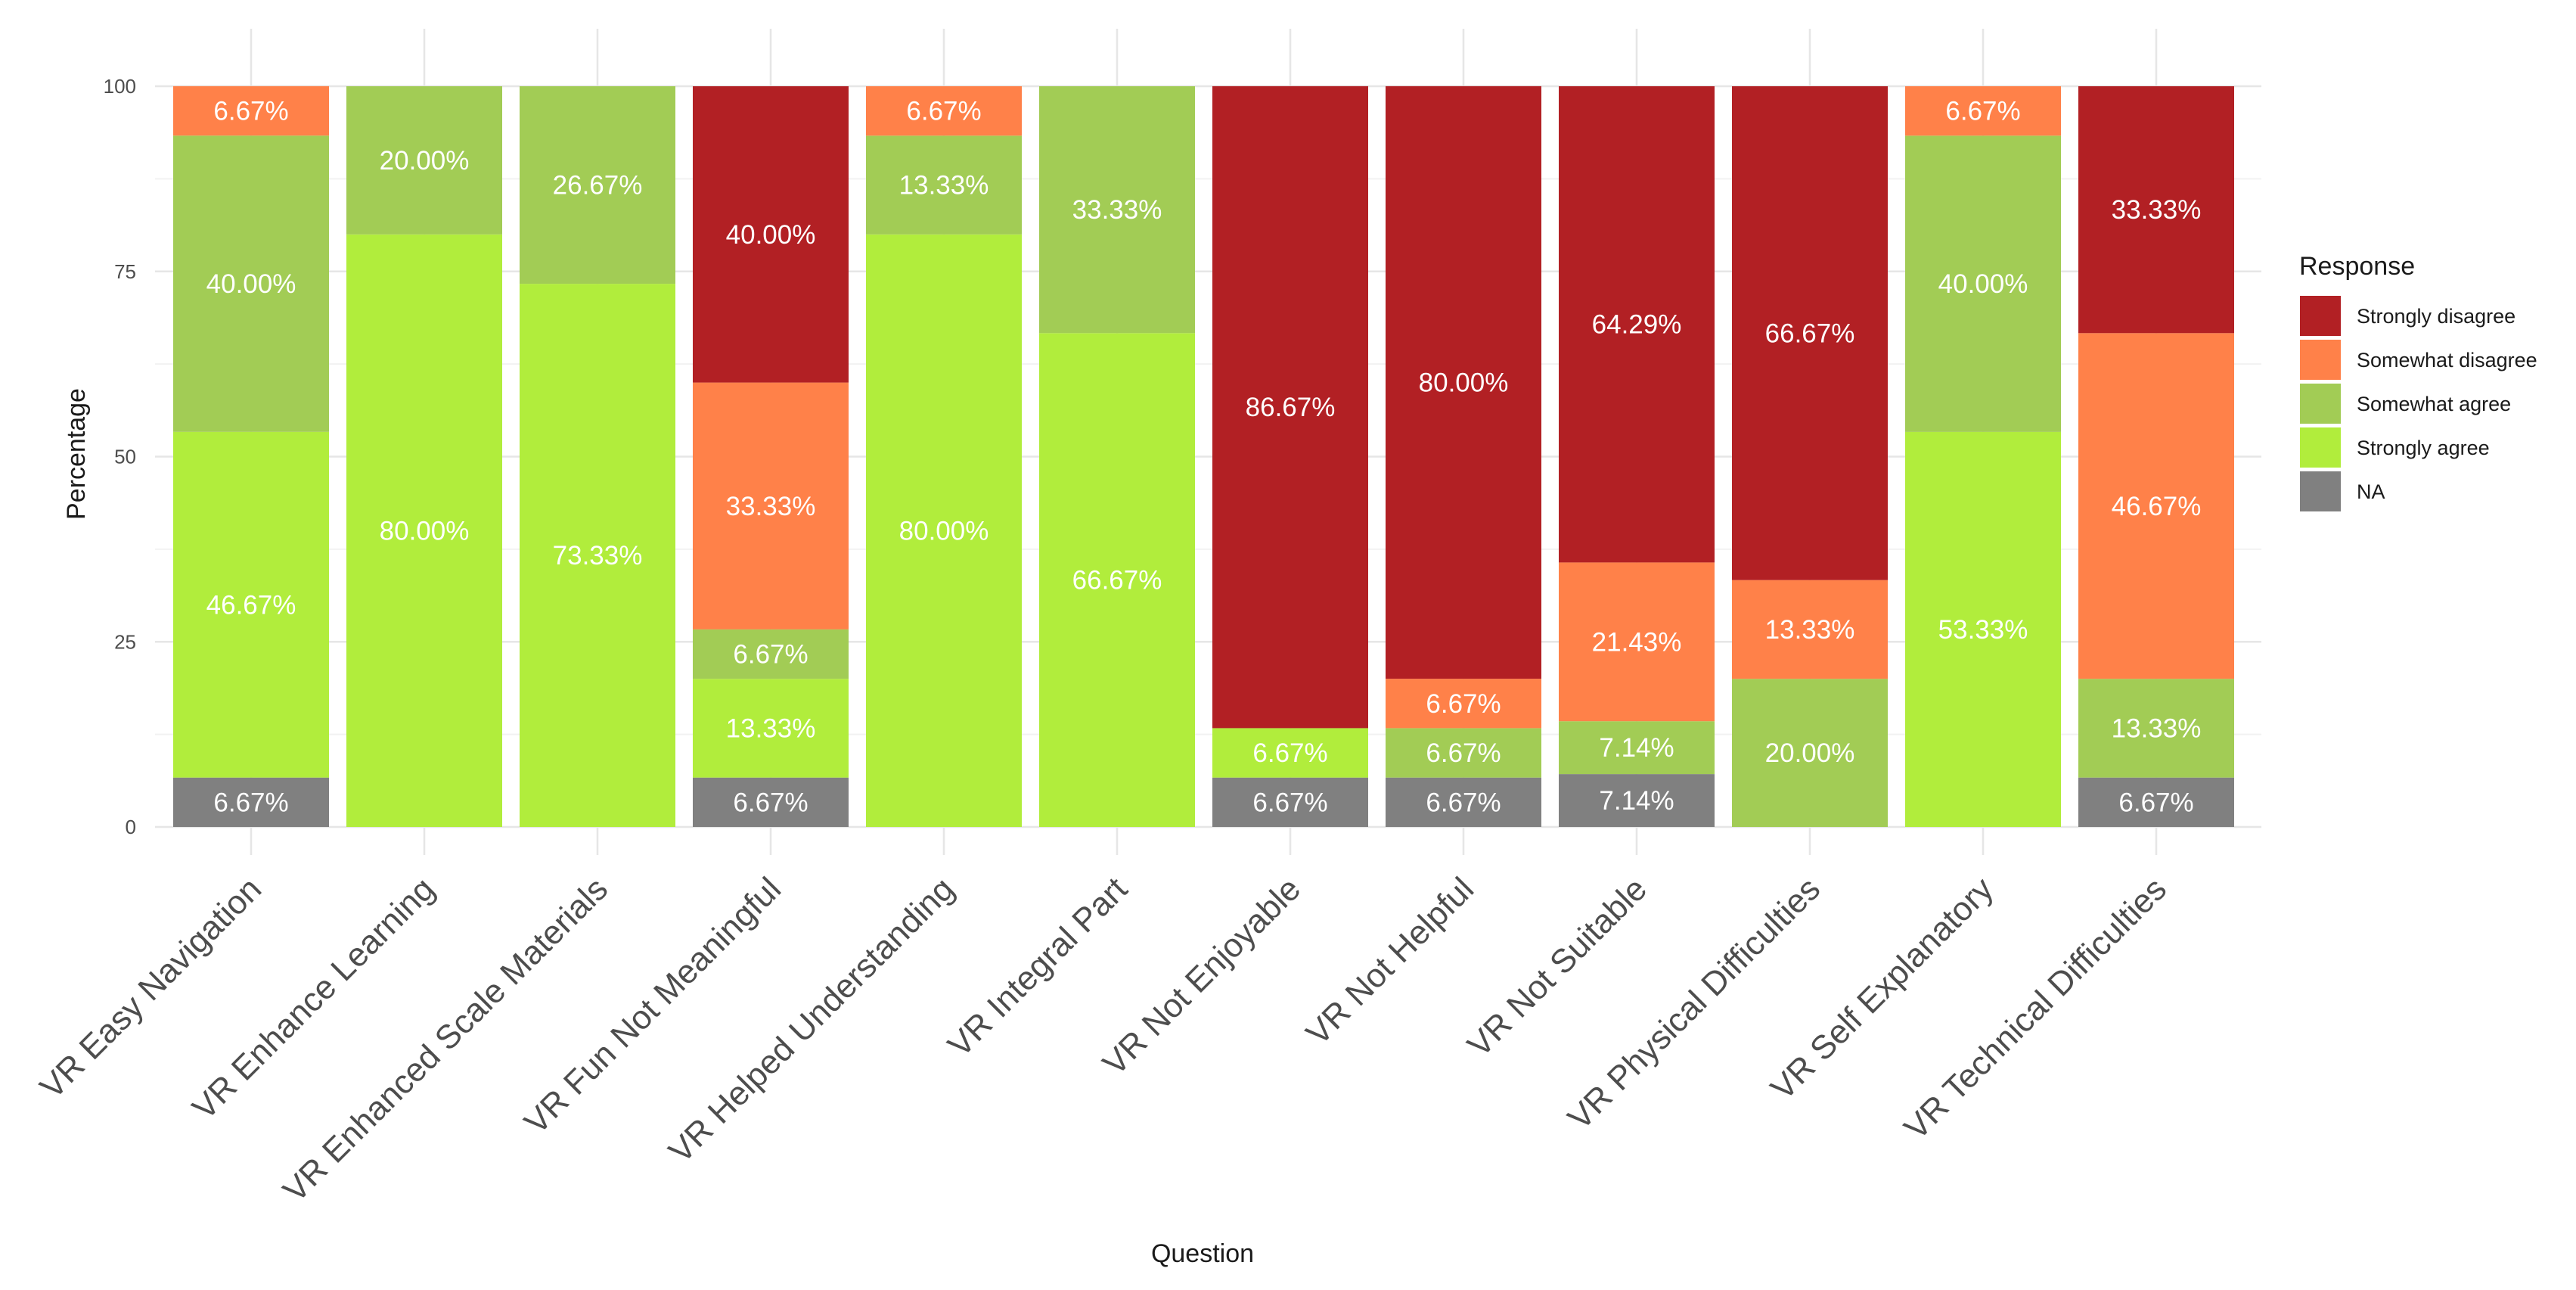 Image resolution: width=2576 pixels, height=1290 pixels. What do you see at coordinates (1557, 967) in the screenshot?
I see `x-tick-label: VR Not Suitable` at bounding box center [1557, 967].